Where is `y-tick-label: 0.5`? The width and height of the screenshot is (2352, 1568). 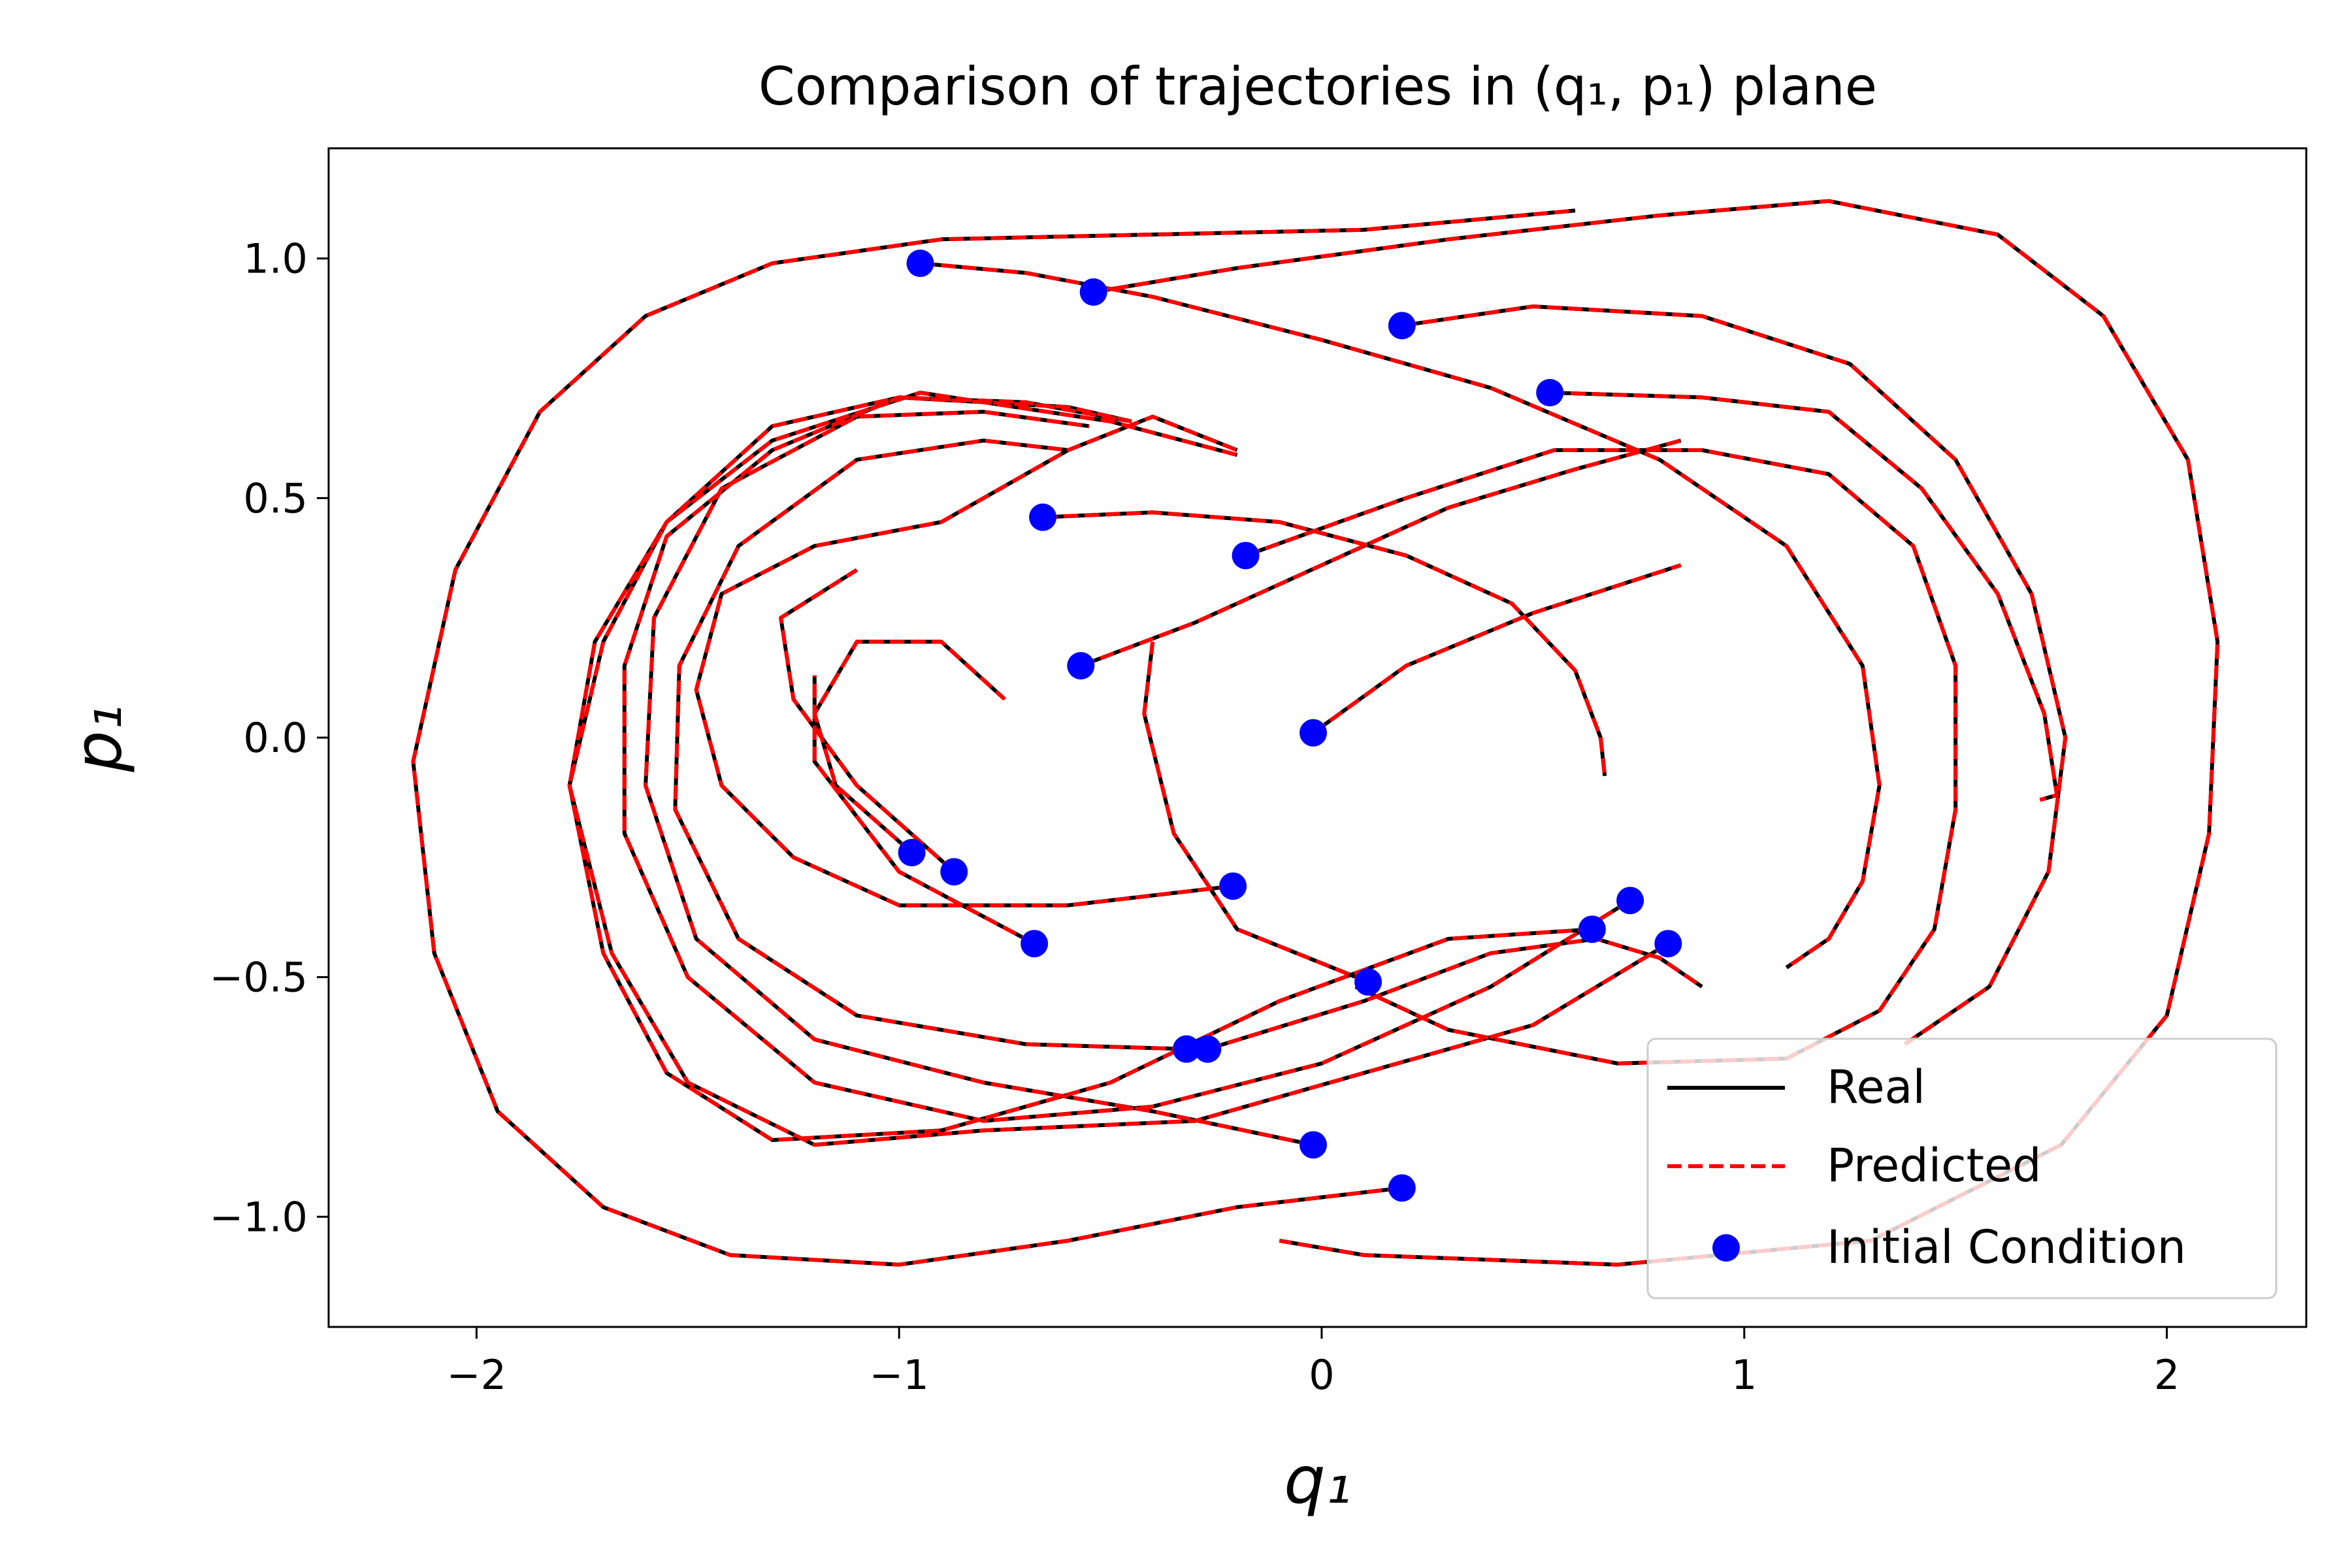
y-tick-label: 0.5 is located at coordinates (275, 498).